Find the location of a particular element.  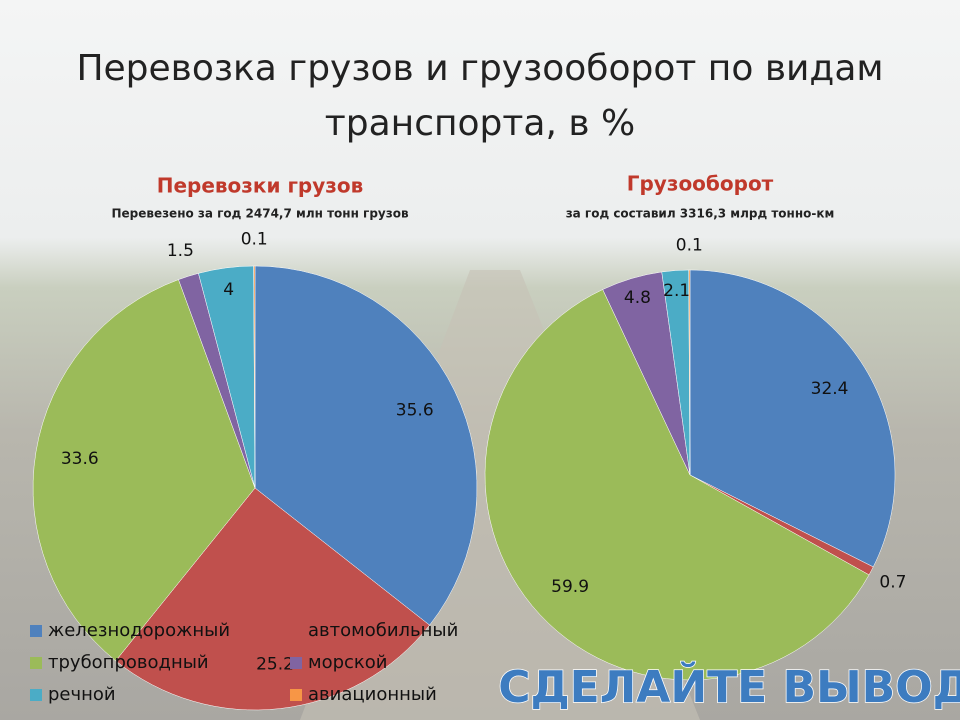

data-label: 33.6 is located at coordinates (80, 459).